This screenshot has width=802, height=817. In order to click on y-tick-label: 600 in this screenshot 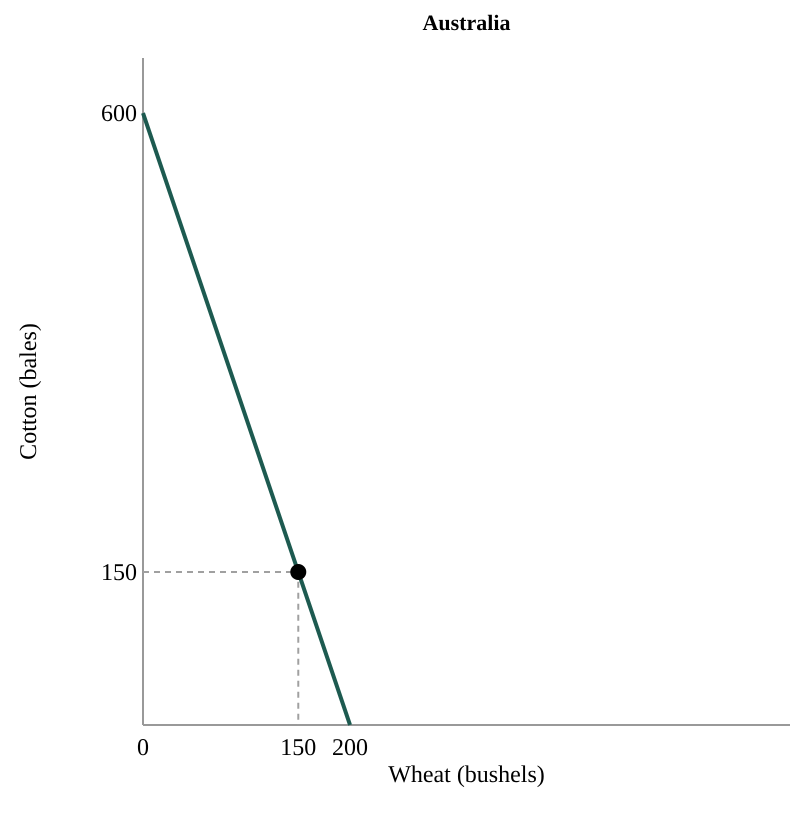, I will do `click(119, 114)`.